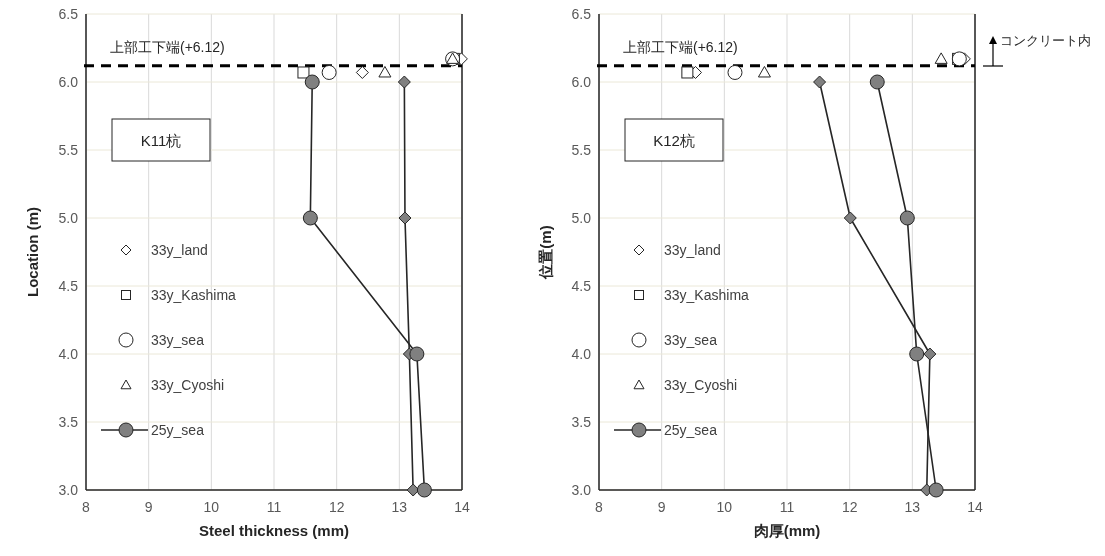 The width and height of the screenshot is (1105, 556). Describe the element at coordinates (787, 530) in the screenshot. I see `x-axis-title: 肉厚(mm)` at that location.